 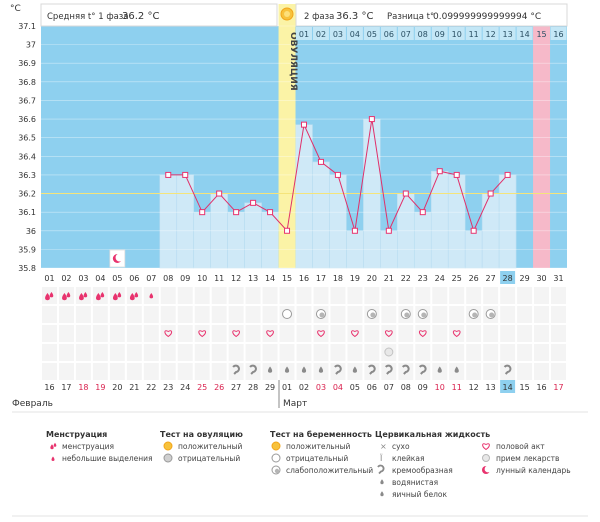 I want to click on cycle-day-label: 16, so click(x=304, y=278).